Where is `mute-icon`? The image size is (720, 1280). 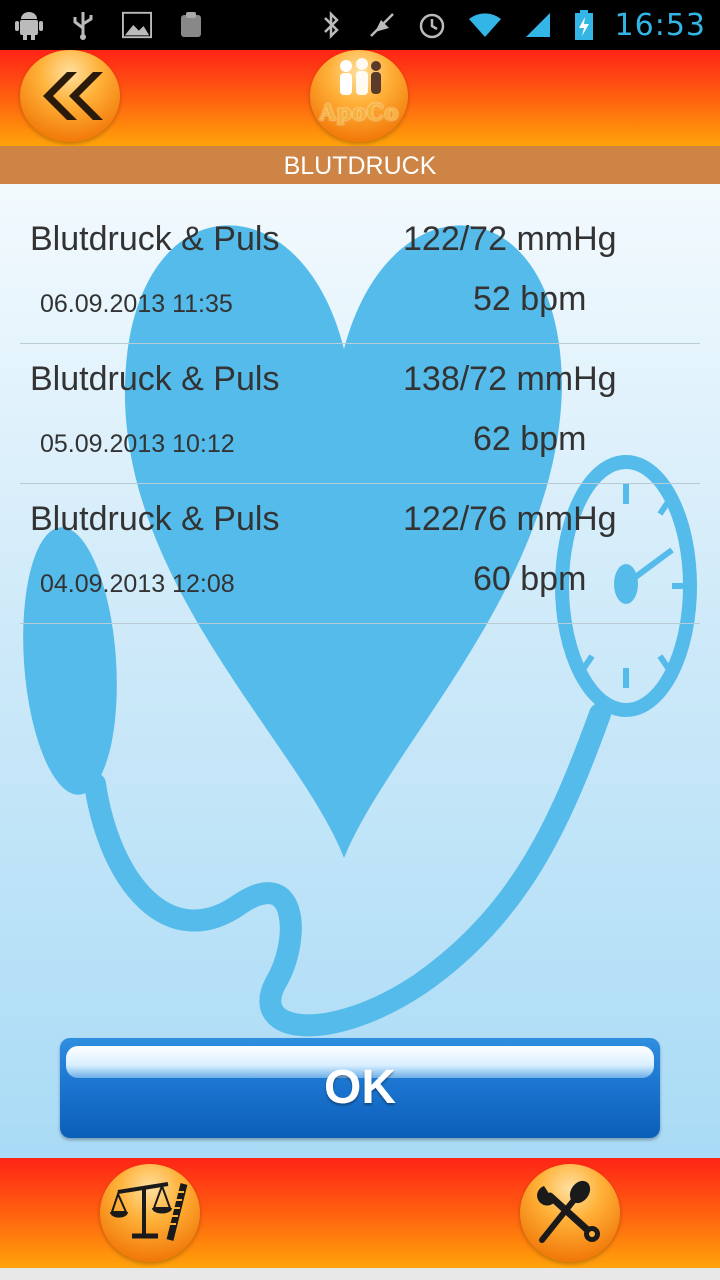 mute-icon is located at coordinates (382, 25).